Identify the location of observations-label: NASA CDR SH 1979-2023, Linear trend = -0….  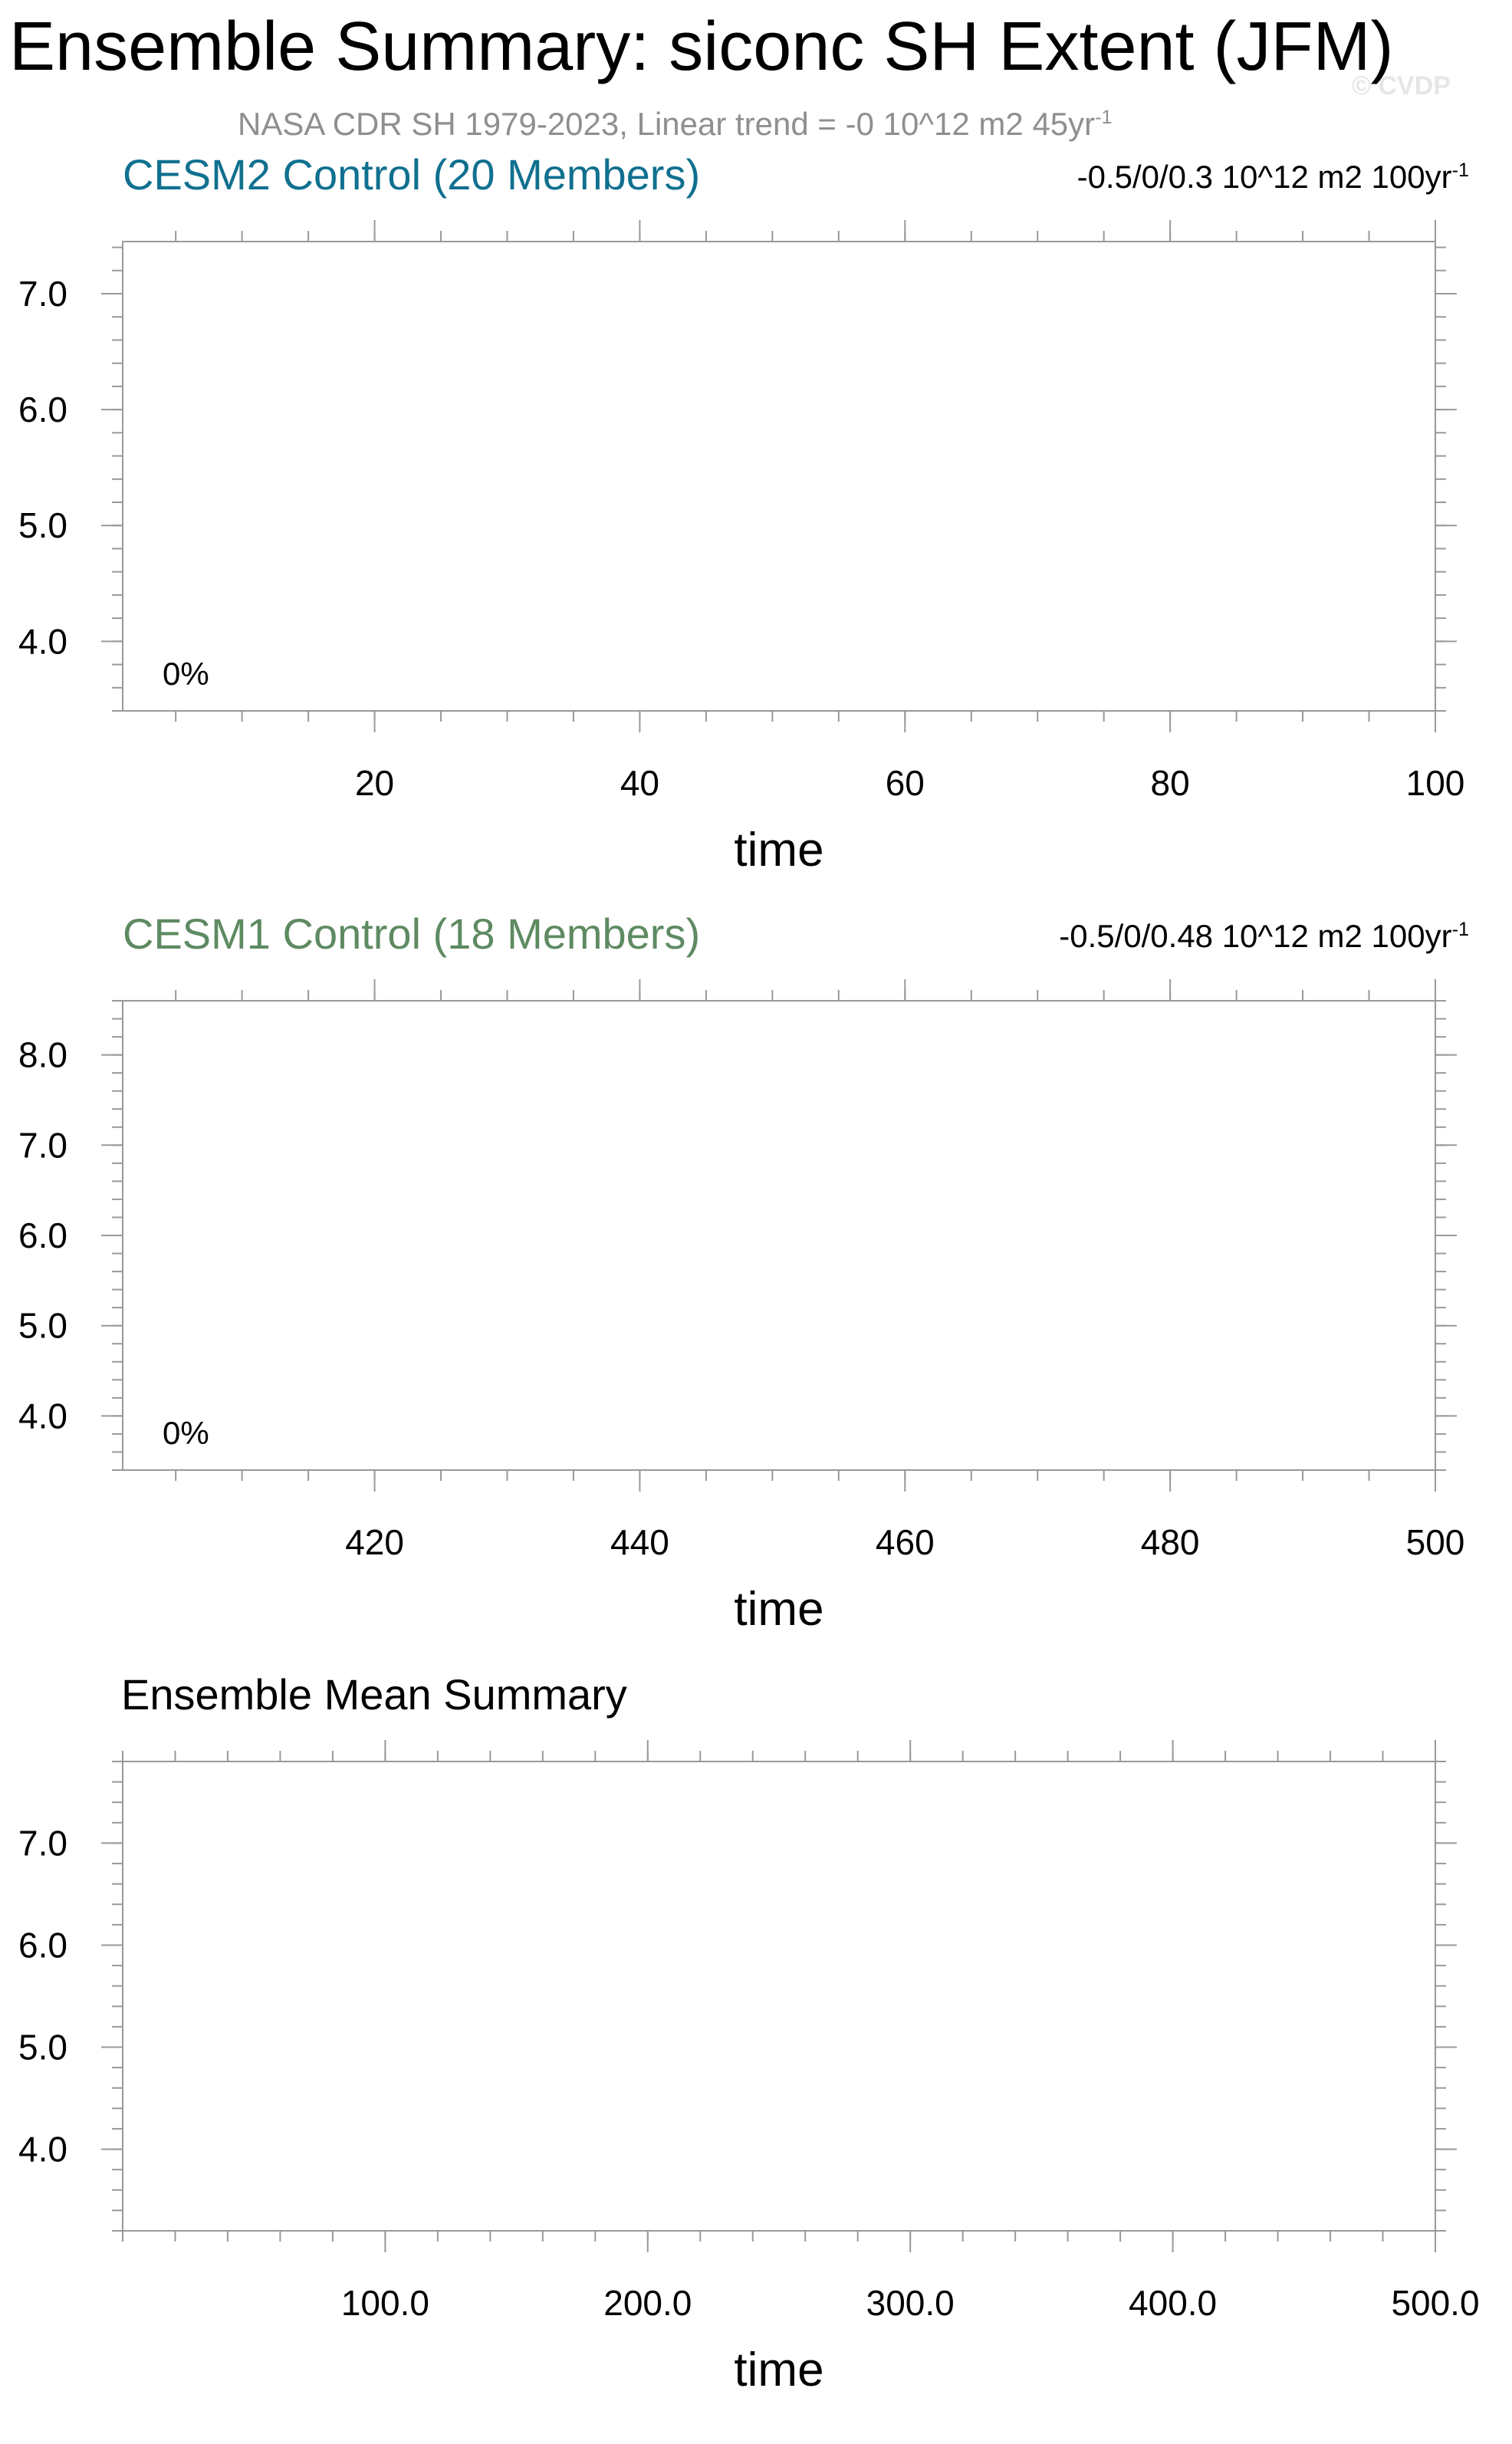
(667, 124).